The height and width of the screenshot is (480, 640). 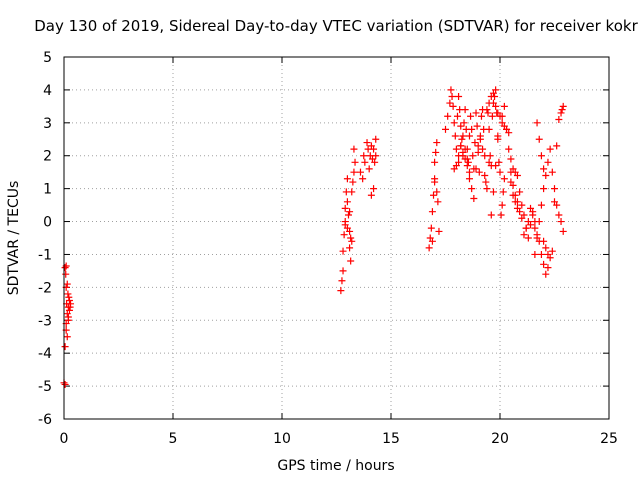 What do you see at coordinates (45, 420) in the screenshot?
I see `y-tick-label: -6` at bounding box center [45, 420].